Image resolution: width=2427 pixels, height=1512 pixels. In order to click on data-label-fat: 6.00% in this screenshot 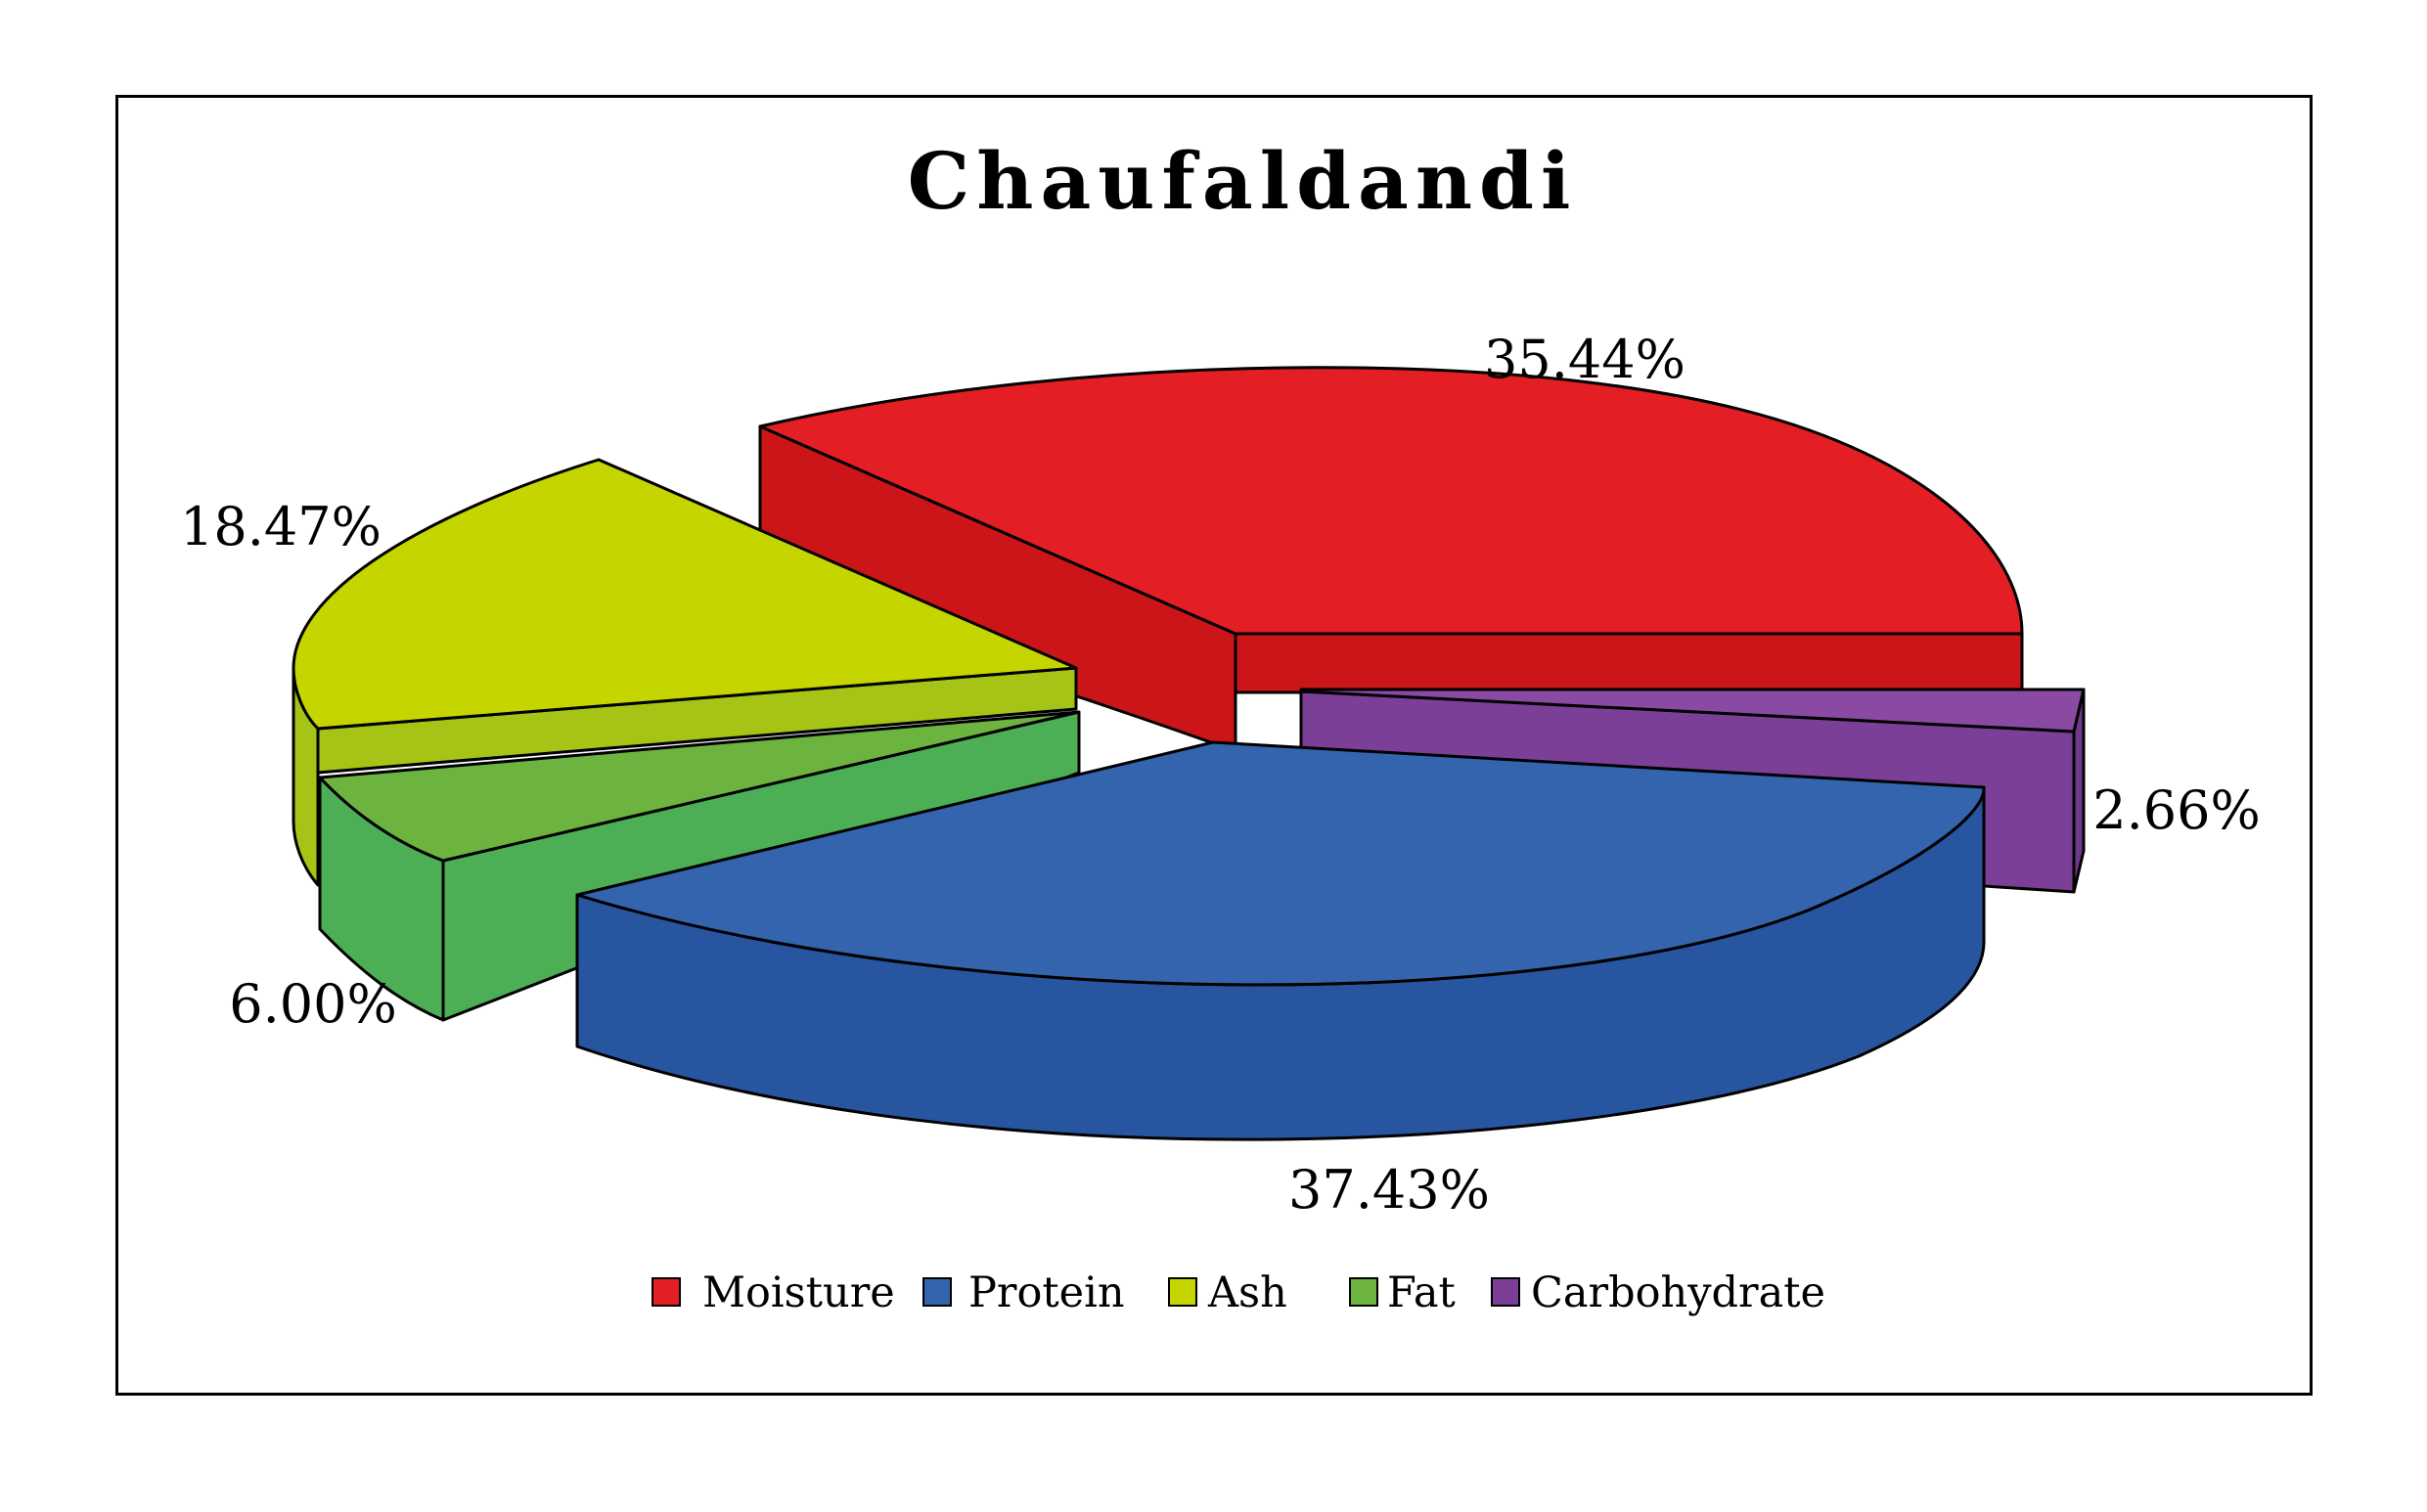, I will do `click(313, 1004)`.